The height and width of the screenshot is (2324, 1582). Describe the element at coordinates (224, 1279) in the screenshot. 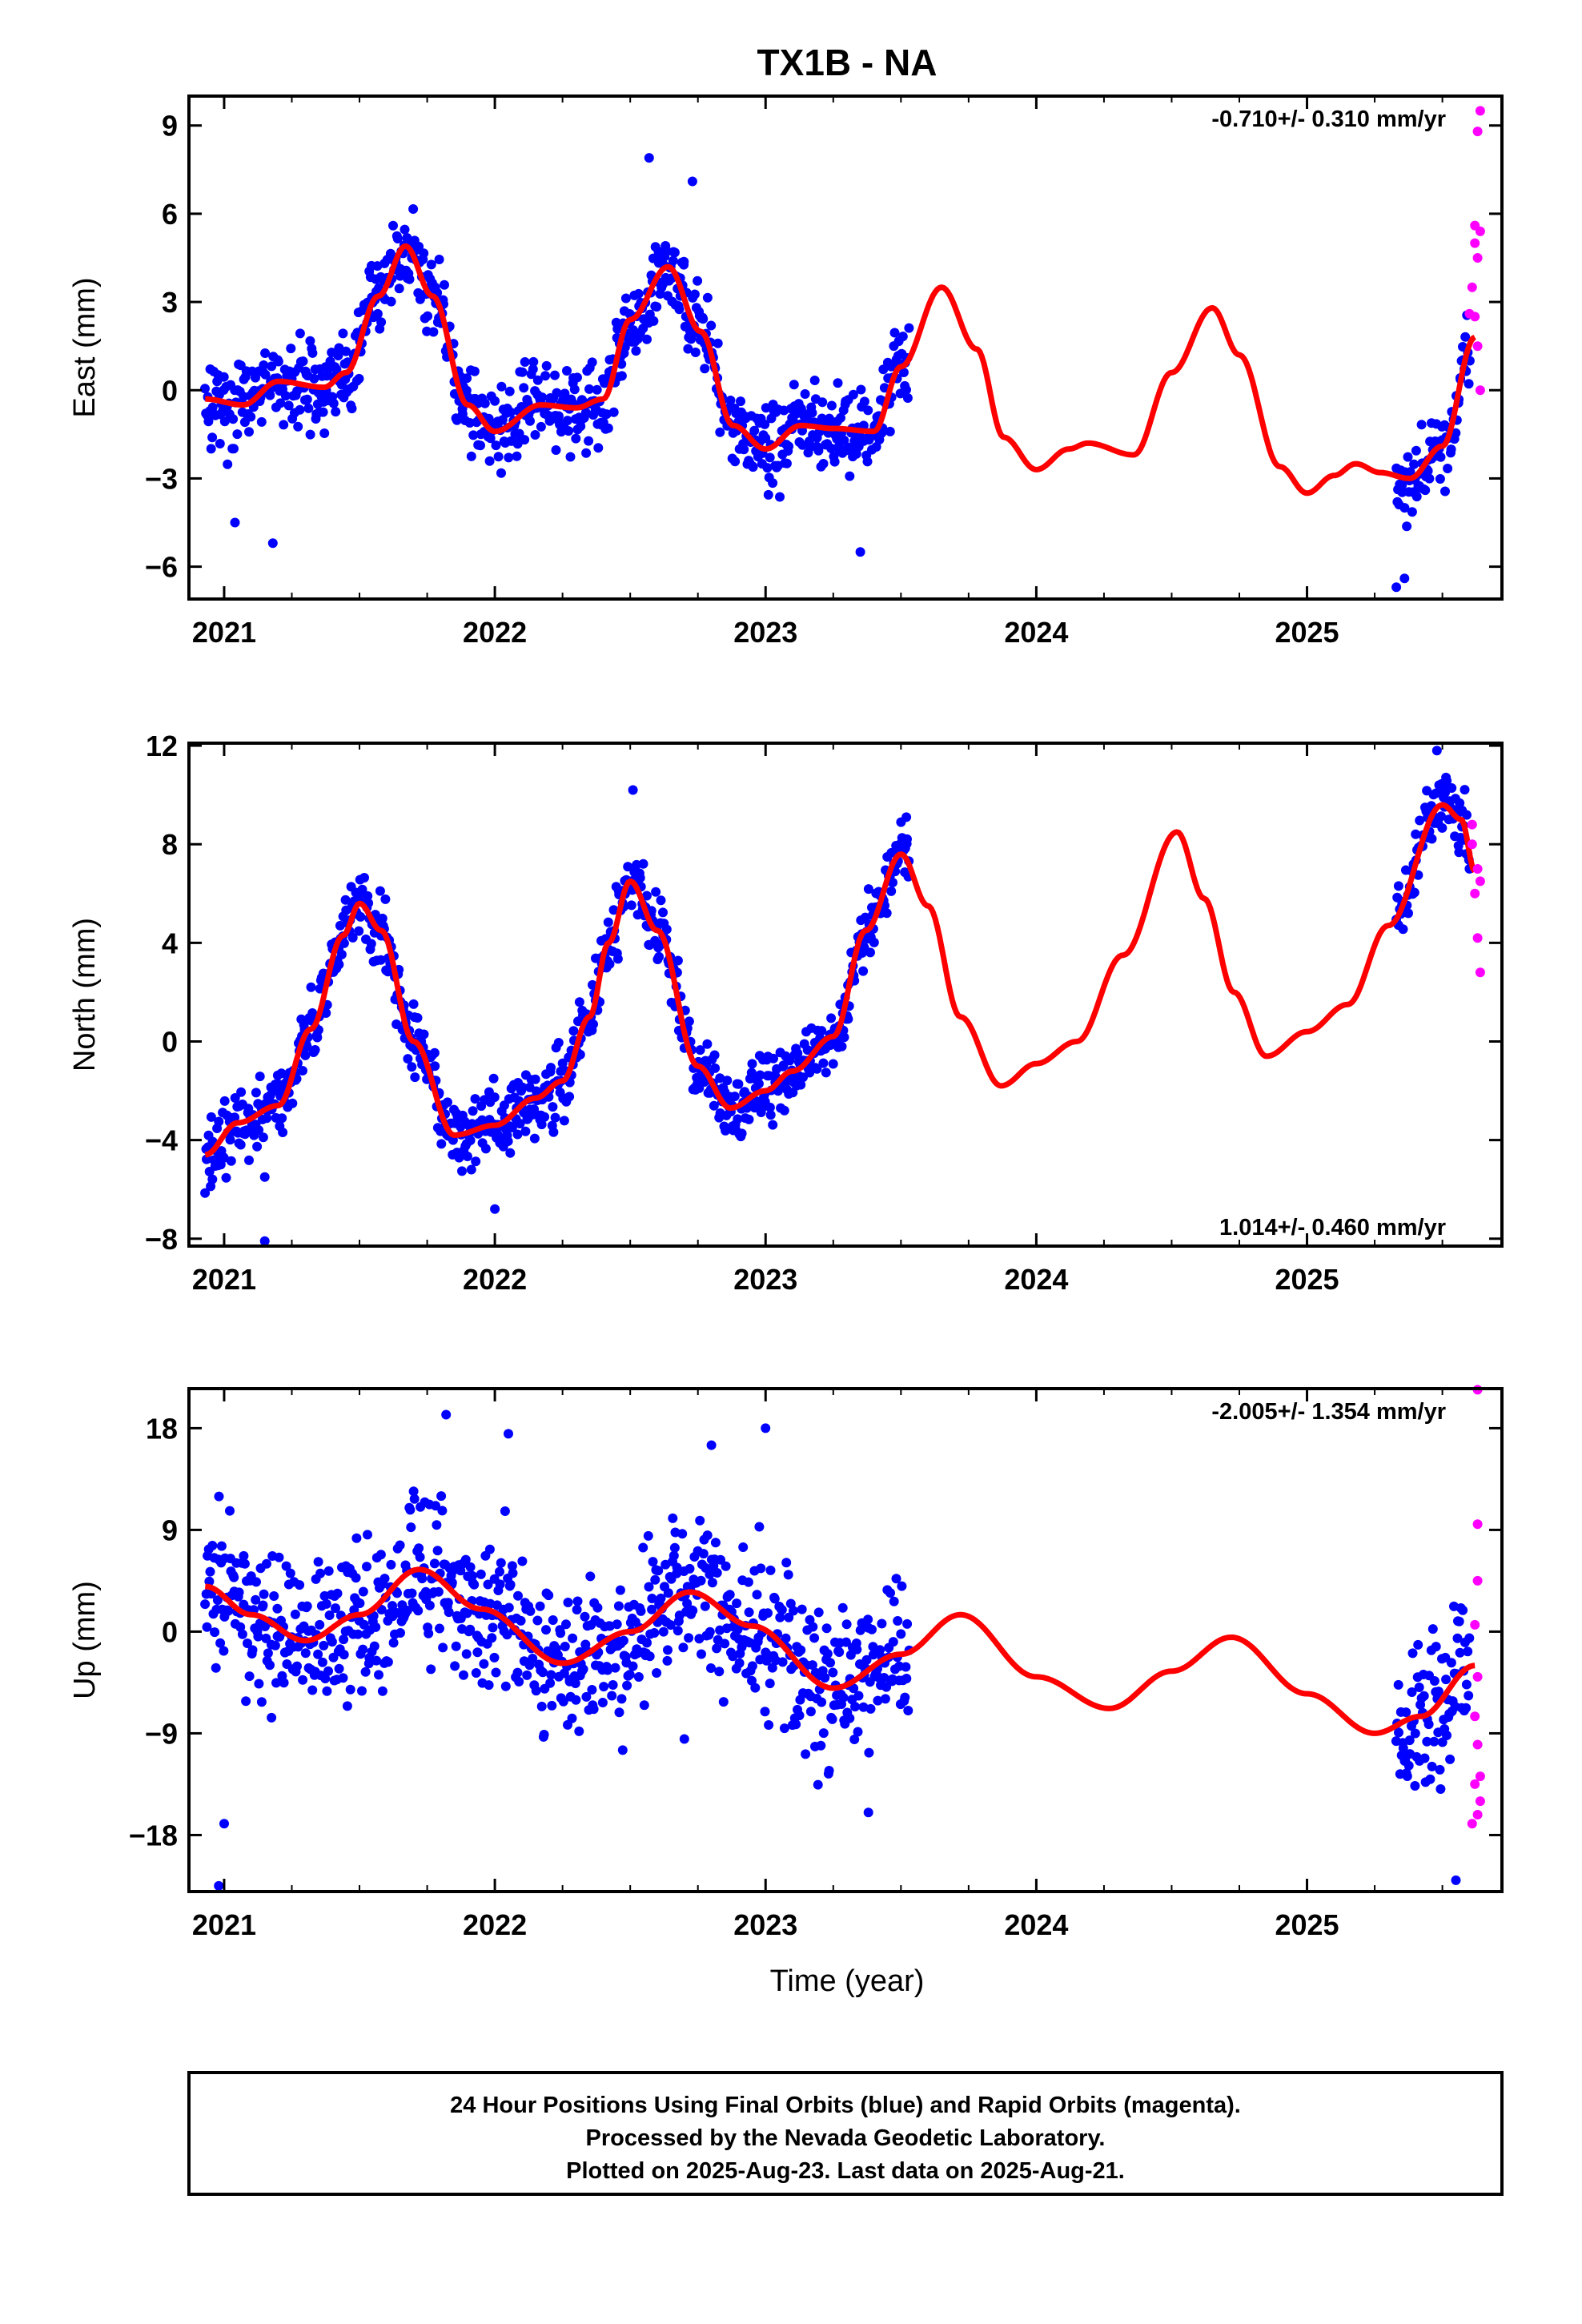

I see `north-xtick-label: 2021` at that location.